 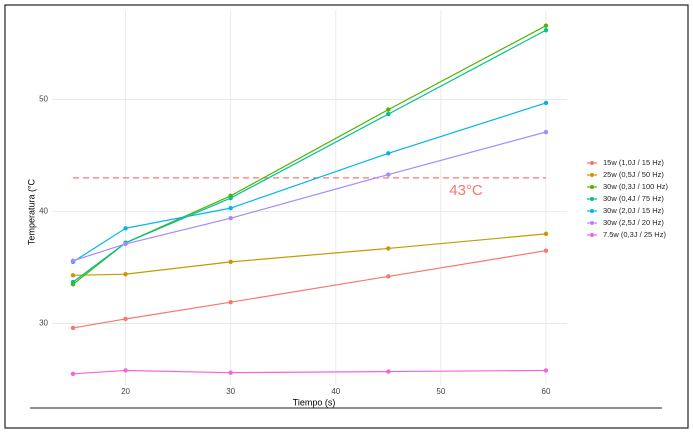 What do you see at coordinates (546, 391) in the screenshot?
I see `x-tick-label: 60` at bounding box center [546, 391].